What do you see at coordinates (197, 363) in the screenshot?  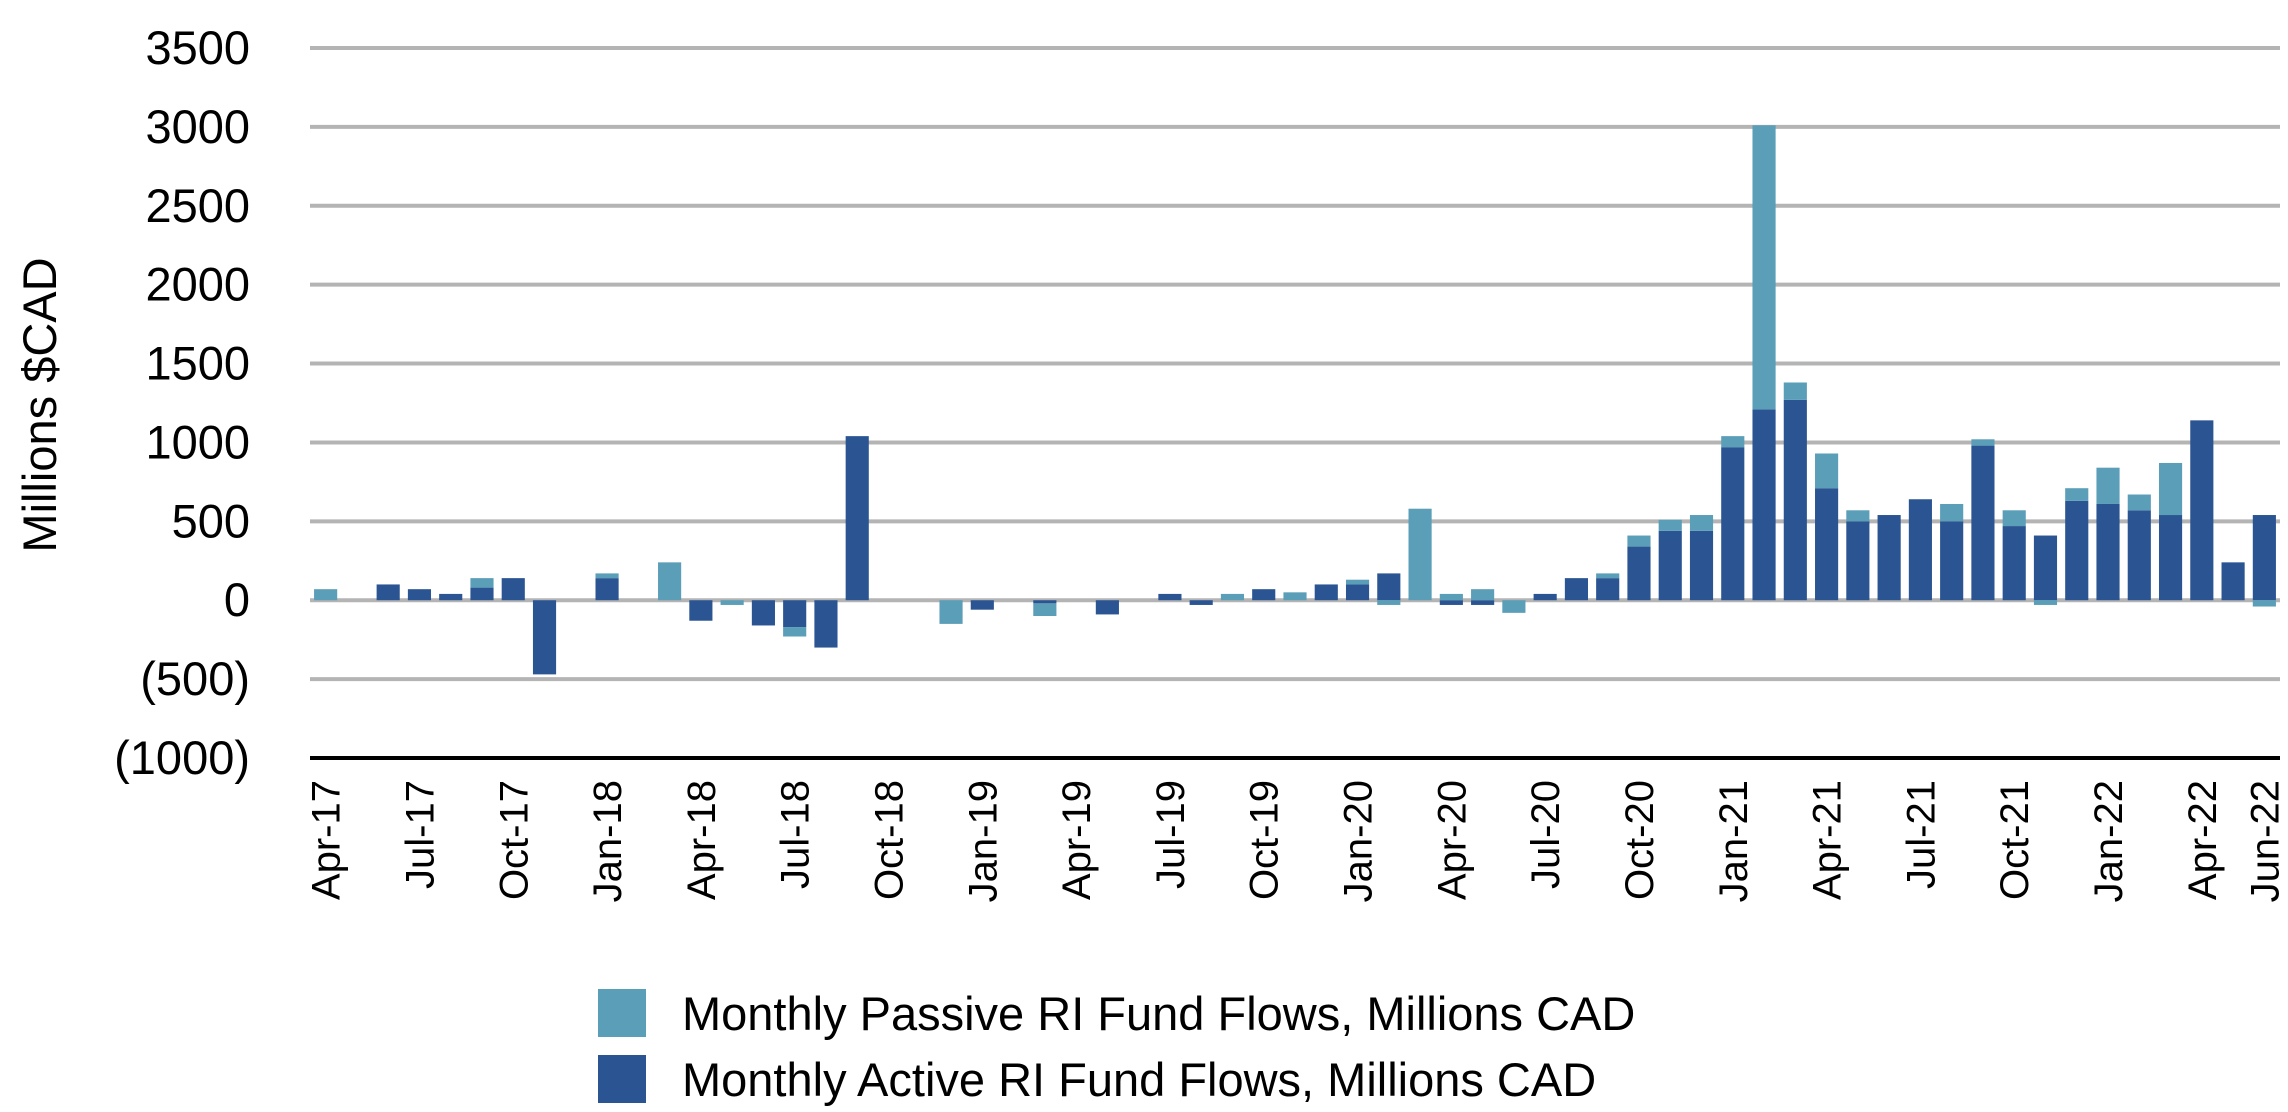 I see `y-tick-label: 1500` at bounding box center [197, 363].